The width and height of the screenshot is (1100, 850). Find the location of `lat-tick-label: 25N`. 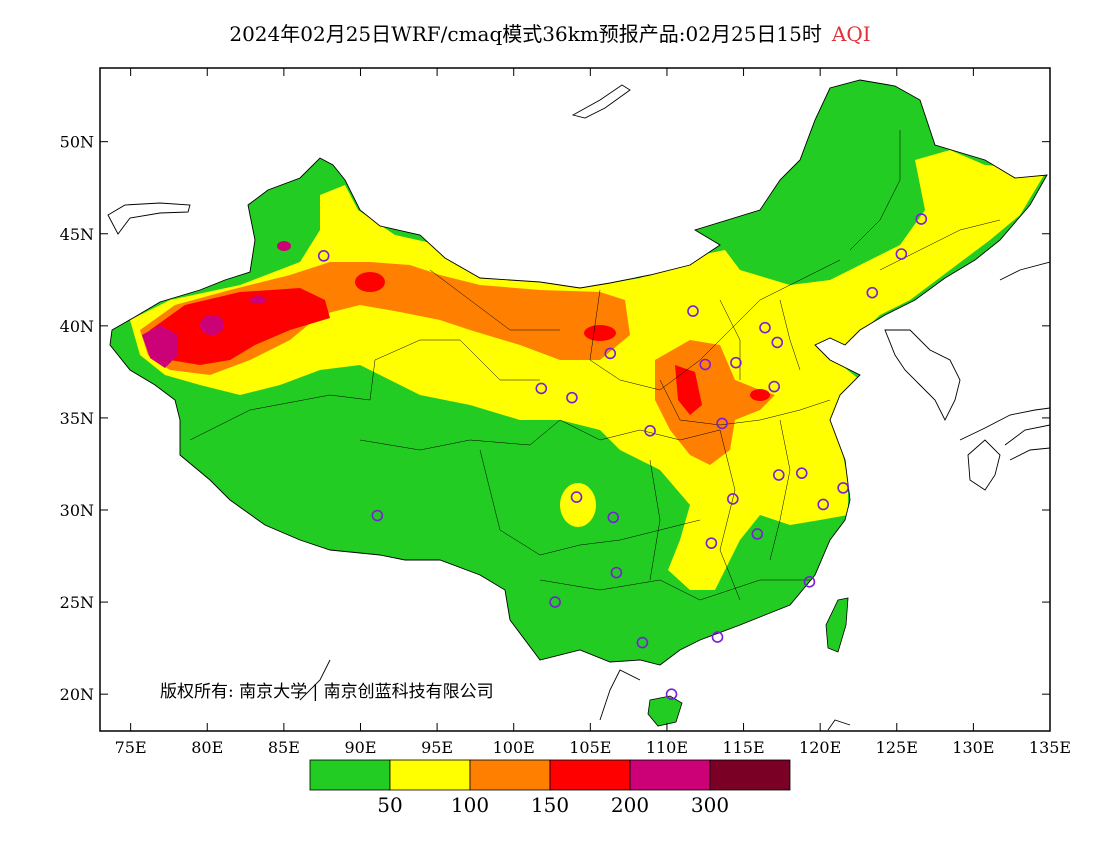

lat-tick-label: 25N is located at coordinates (77, 602).